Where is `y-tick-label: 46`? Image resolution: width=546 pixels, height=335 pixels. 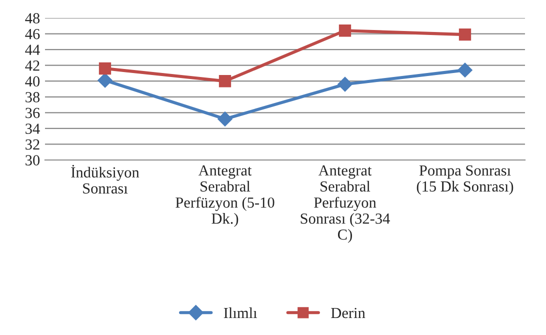
y-tick-label: 46 is located at coordinates (32, 34).